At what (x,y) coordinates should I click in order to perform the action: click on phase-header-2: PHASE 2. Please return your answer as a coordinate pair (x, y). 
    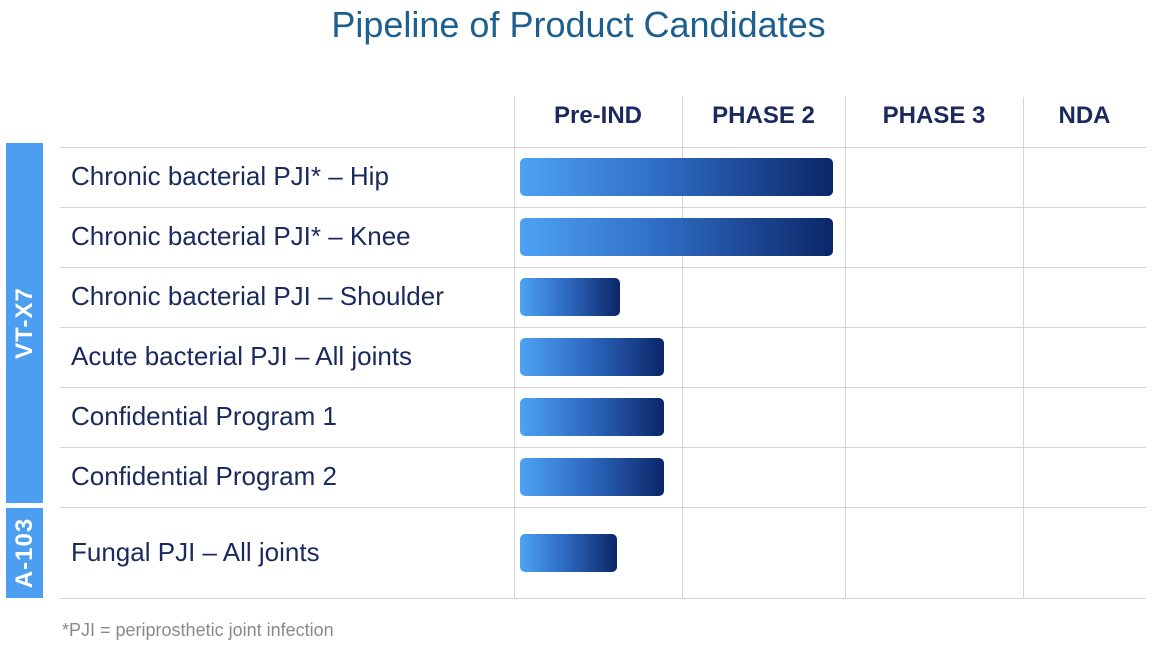
    Looking at the image, I should click on (763, 115).